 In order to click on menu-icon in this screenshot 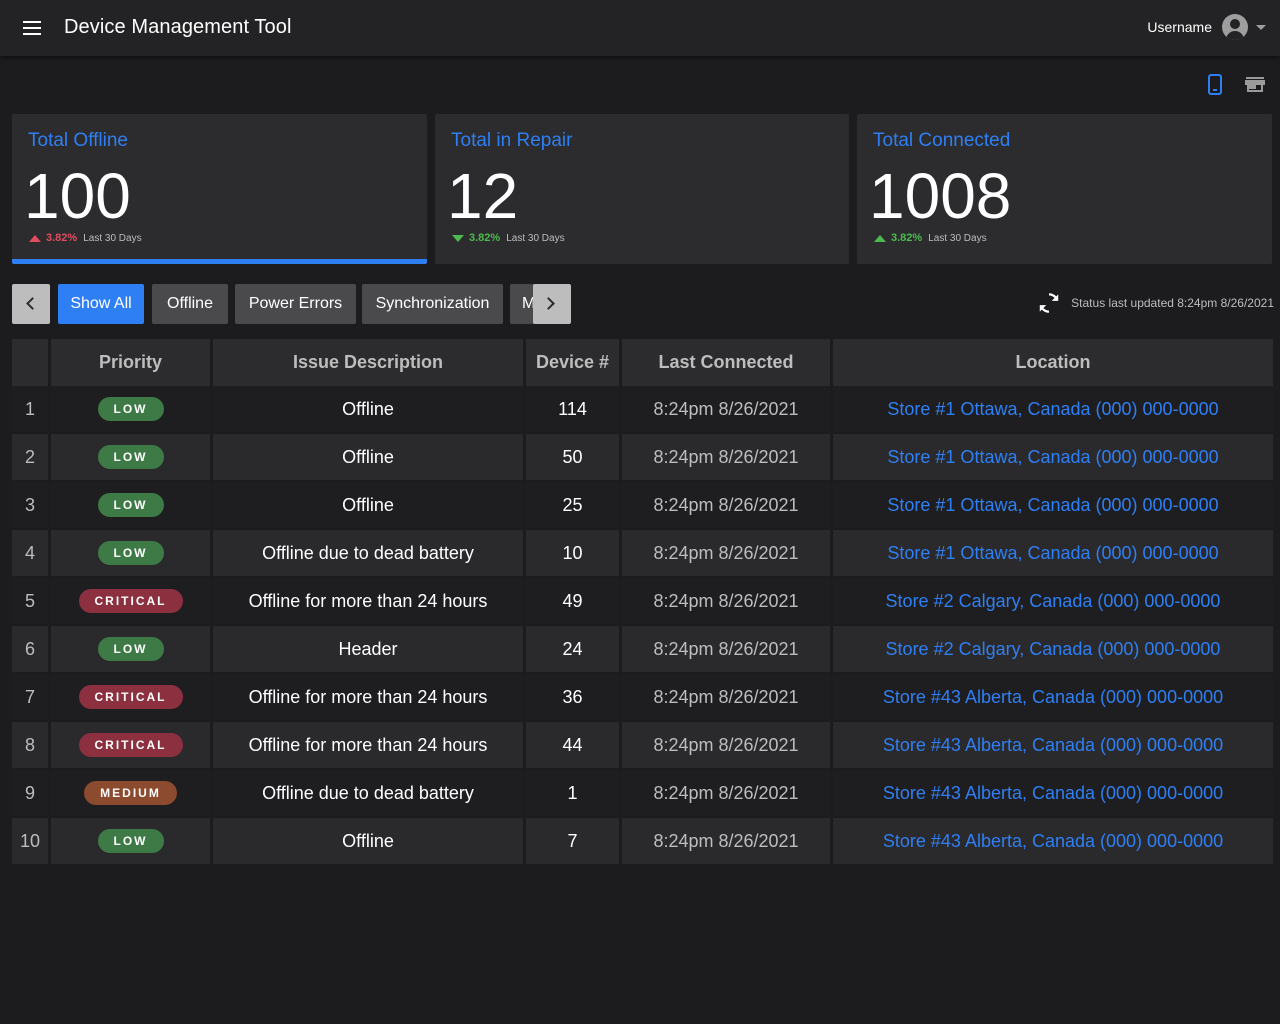, I will do `click(32, 28)`.